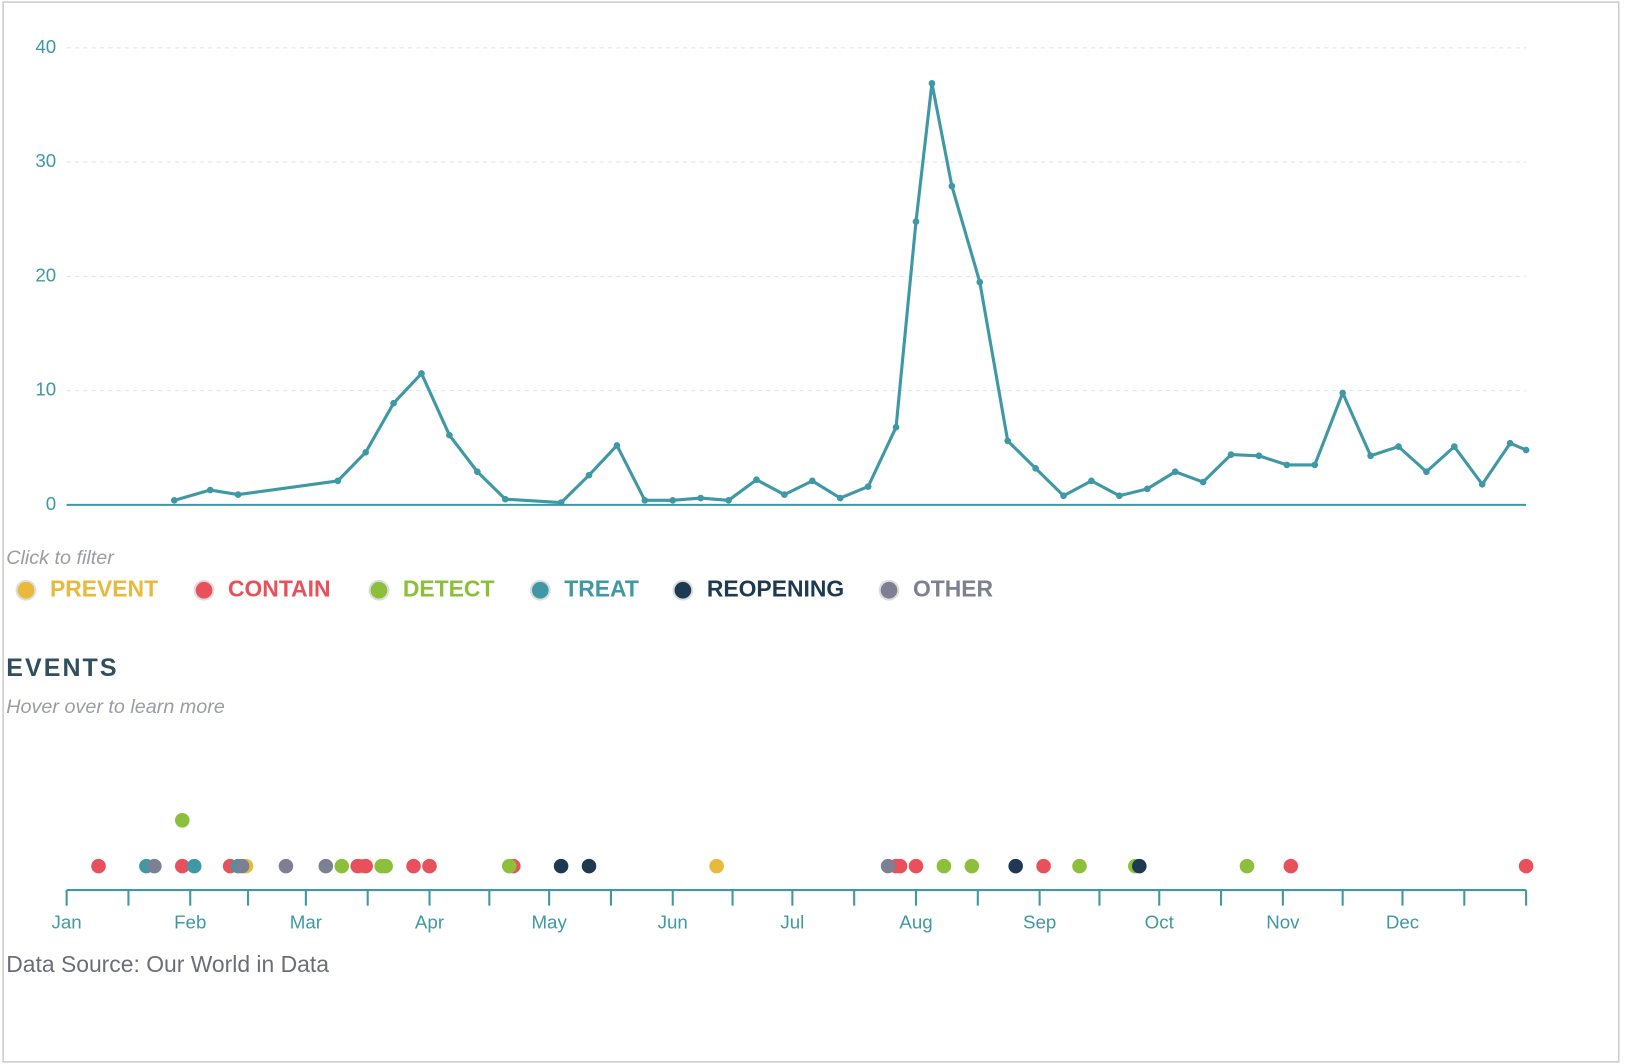 The height and width of the screenshot is (1064, 1630). I want to click on y-tick-label: 40, so click(45, 46).